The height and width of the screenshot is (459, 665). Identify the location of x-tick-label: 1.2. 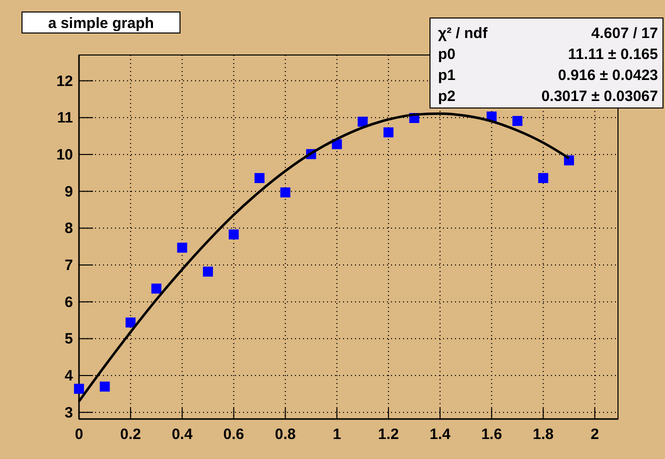
(388, 434).